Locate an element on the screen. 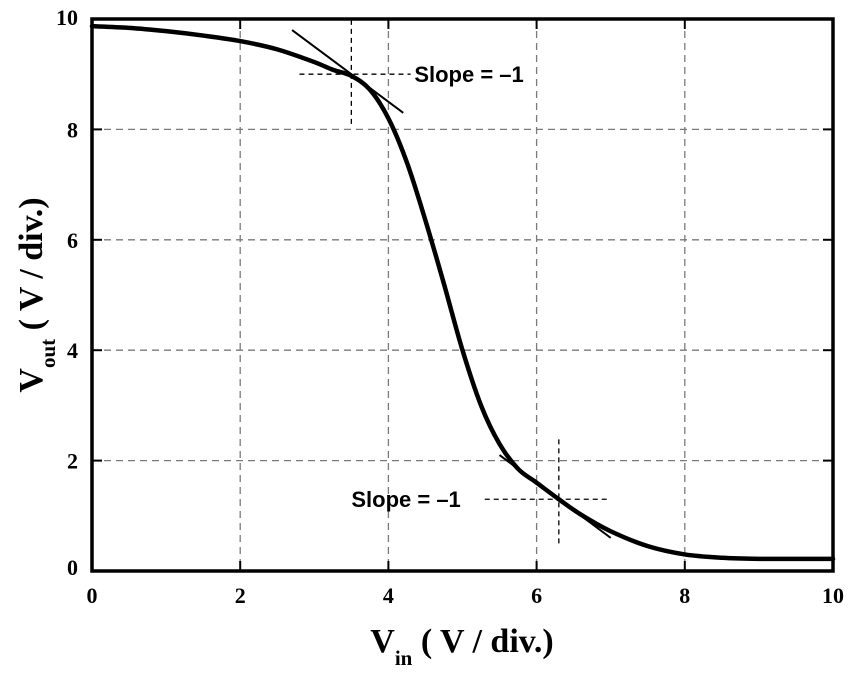  y-tick-label-10: 10 is located at coordinates (67, 17).